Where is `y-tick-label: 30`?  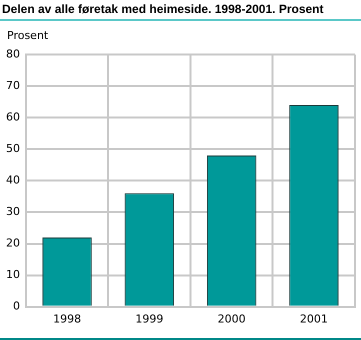
y-tick-label: 30 is located at coordinates (13, 211).